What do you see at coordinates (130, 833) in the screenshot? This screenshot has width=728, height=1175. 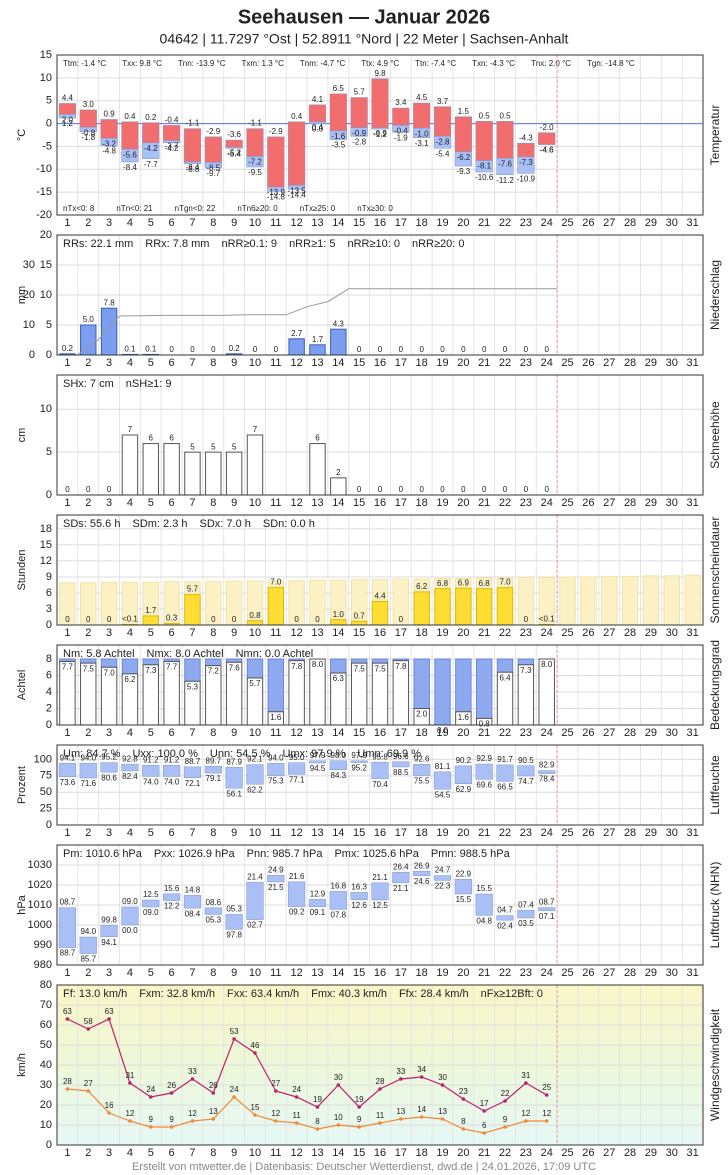 I see `x-tick-label: 4` at bounding box center [130, 833].